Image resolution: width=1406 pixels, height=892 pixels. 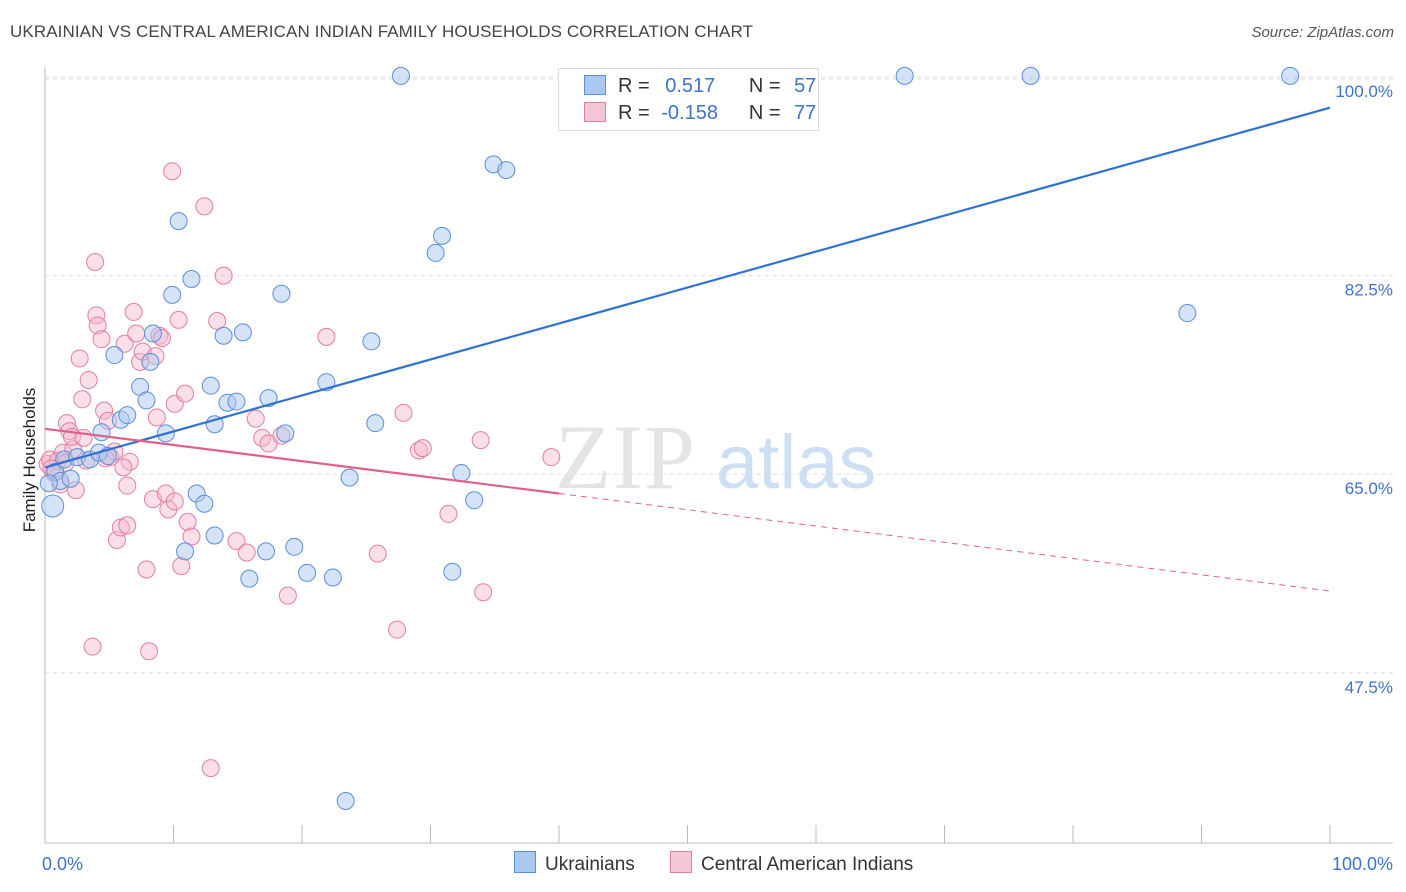 What do you see at coordinates (805, 113) in the screenshot?
I see `legend-n-value-2: 77` at bounding box center [805, 113].